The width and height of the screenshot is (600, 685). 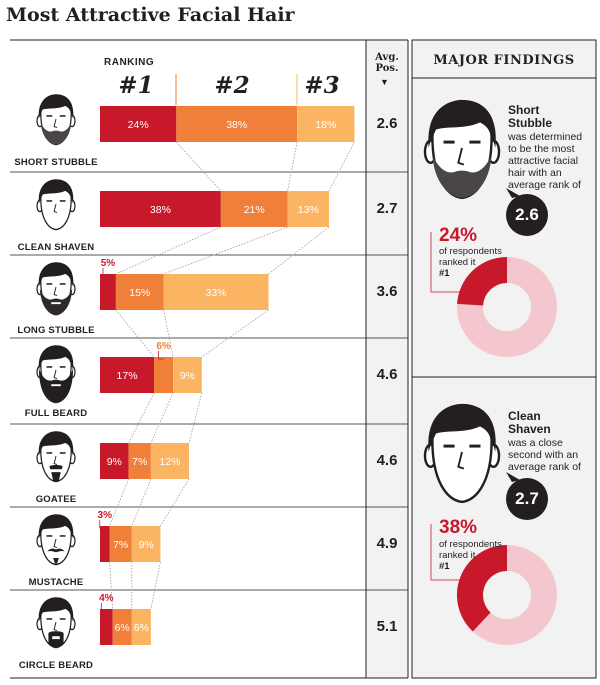 What do you see at coordinates (106, 598) in the screenshot?
I see `bar-value-label: 4%` at bounding box center [106, 598].